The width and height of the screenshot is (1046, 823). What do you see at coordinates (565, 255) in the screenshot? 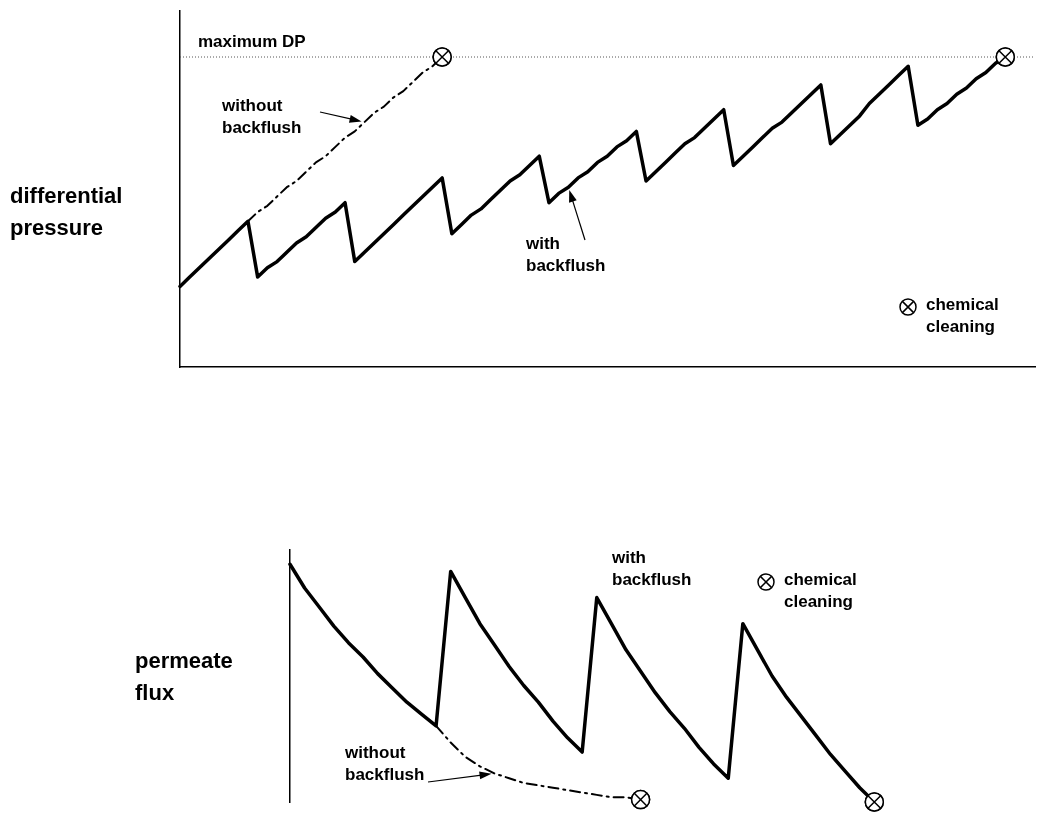
I see `text: with backflush` at bounding box center [565, 255].